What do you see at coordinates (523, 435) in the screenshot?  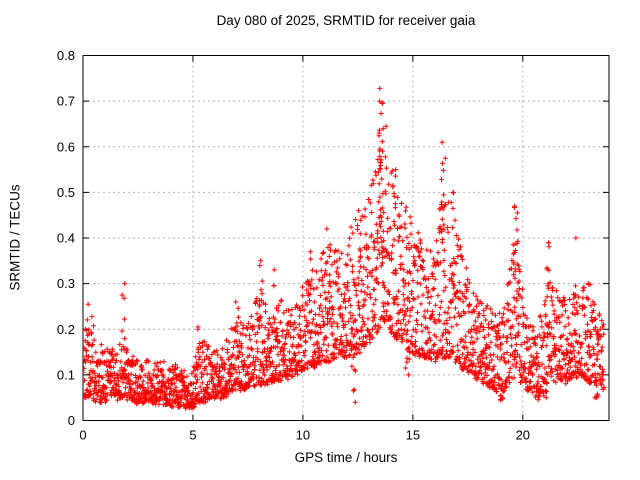 I see `x-tick-label: 20` at bounding box center [523, 435].